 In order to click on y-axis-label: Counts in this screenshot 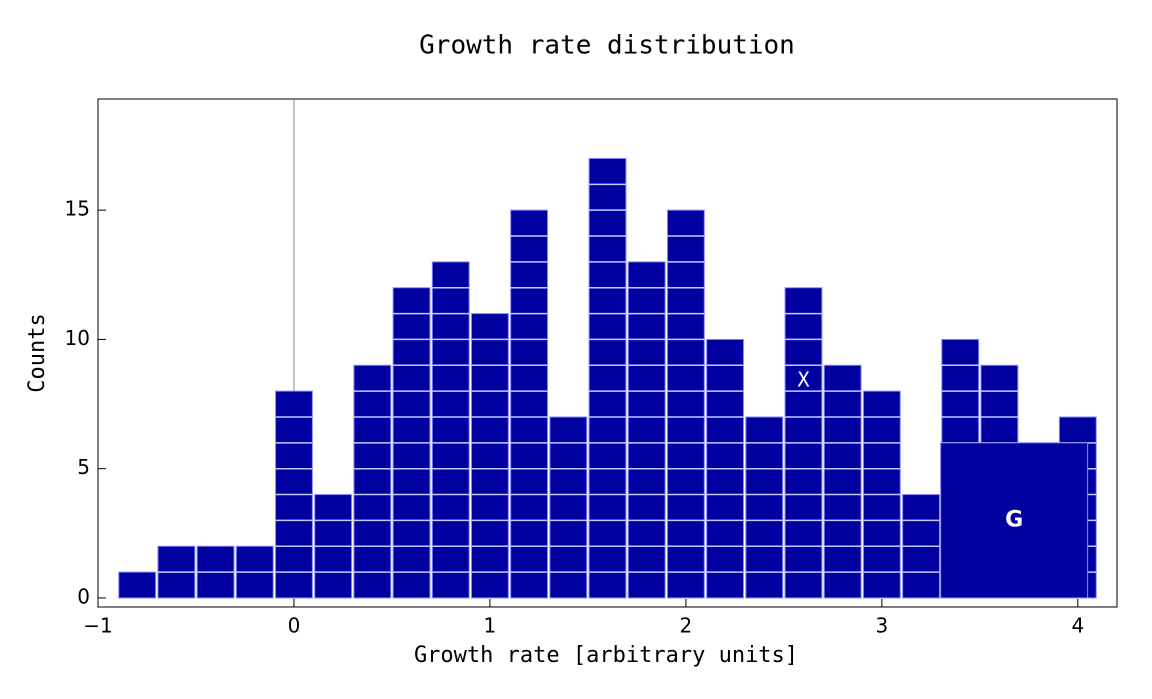, I will do `click(37, 352)`.